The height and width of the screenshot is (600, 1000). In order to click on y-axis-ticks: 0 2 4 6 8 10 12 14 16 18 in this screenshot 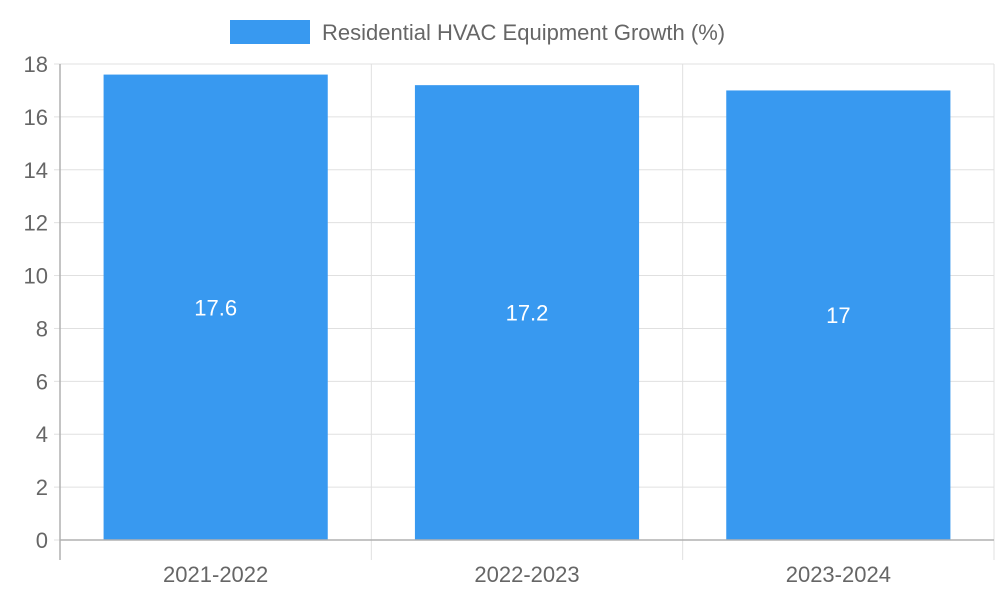, I will do `click(42, 302)`.